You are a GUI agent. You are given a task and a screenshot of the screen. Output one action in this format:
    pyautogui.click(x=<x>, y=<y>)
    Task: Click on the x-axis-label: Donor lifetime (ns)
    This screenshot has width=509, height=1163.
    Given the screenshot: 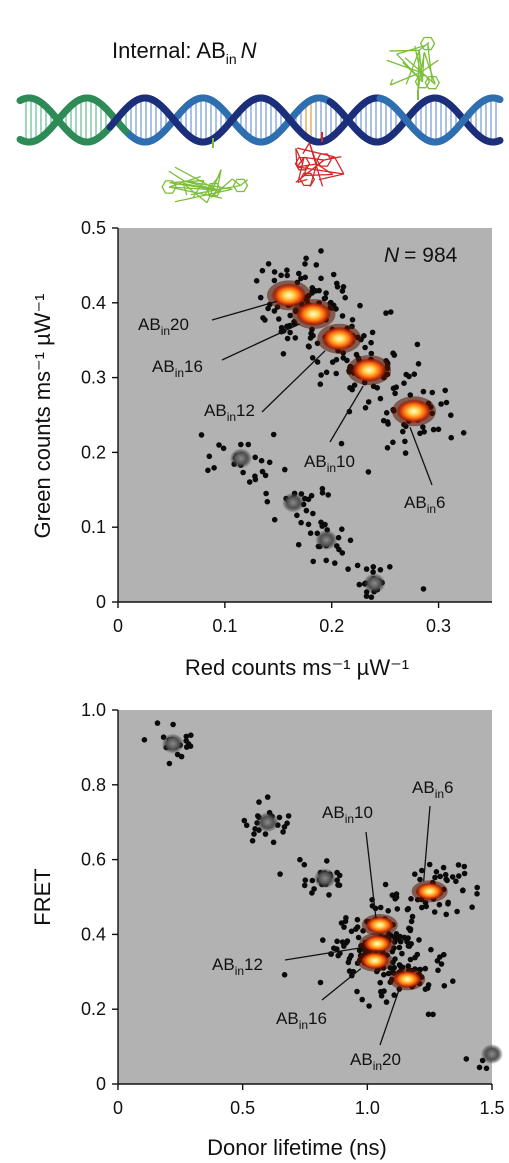 What is the action you would take?
    pyautogui.click(x=297, y=1147)
    